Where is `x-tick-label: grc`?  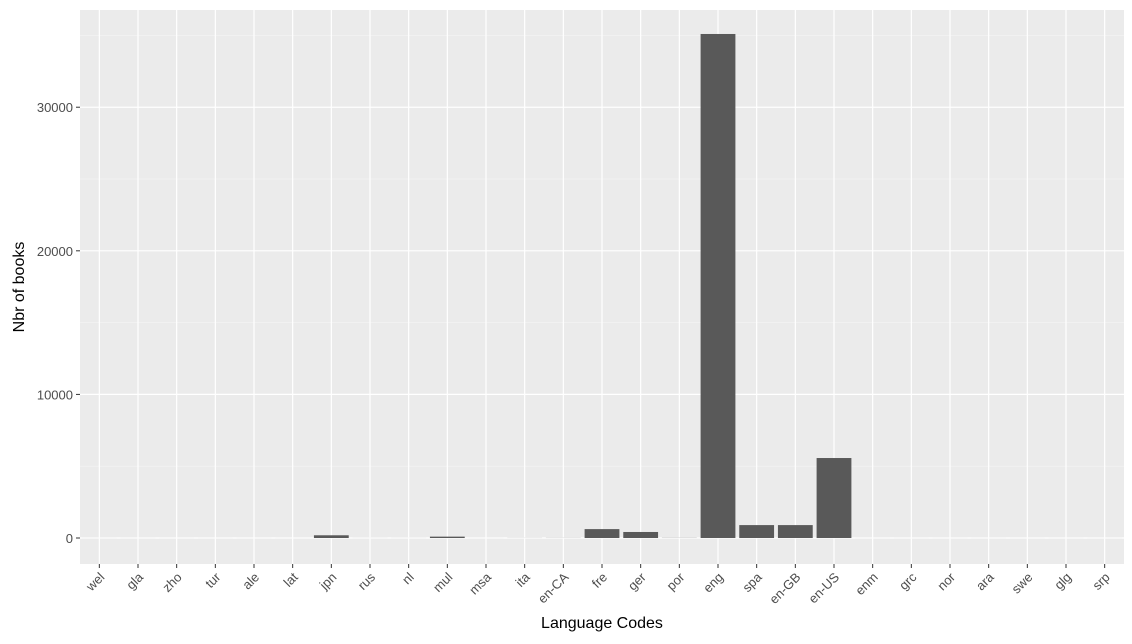
x-tick-label: grc is located at coordinates (908, 581).